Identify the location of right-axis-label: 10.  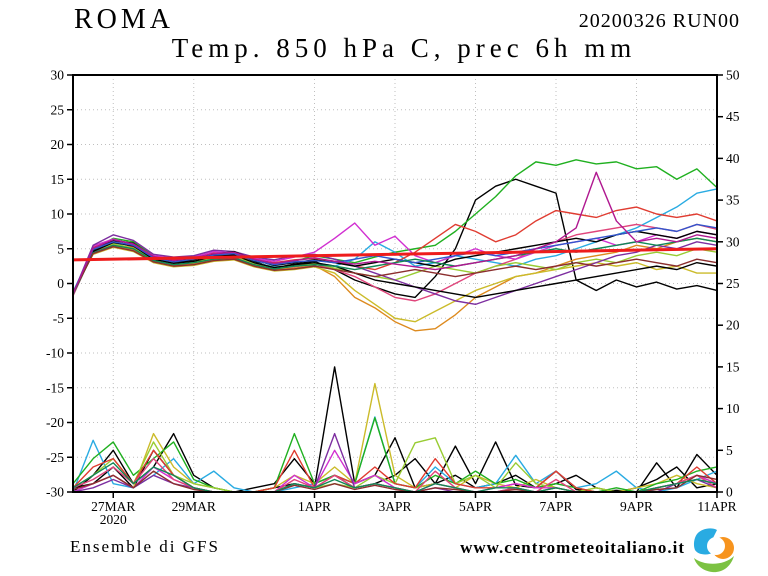
(733, 408).